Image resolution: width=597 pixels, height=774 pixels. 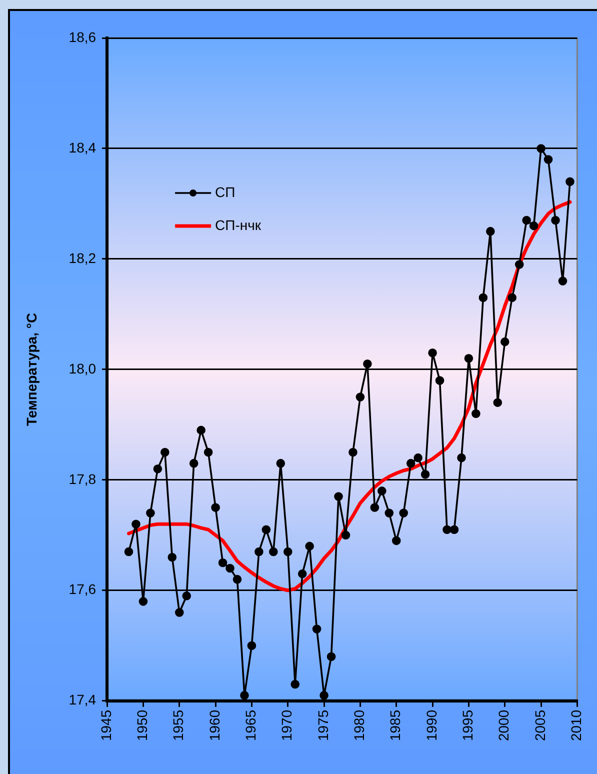 What do you see at coordinates (225, 192) in the screenshot?
I see `legend-label: СП` at bounding box center [225, 192].